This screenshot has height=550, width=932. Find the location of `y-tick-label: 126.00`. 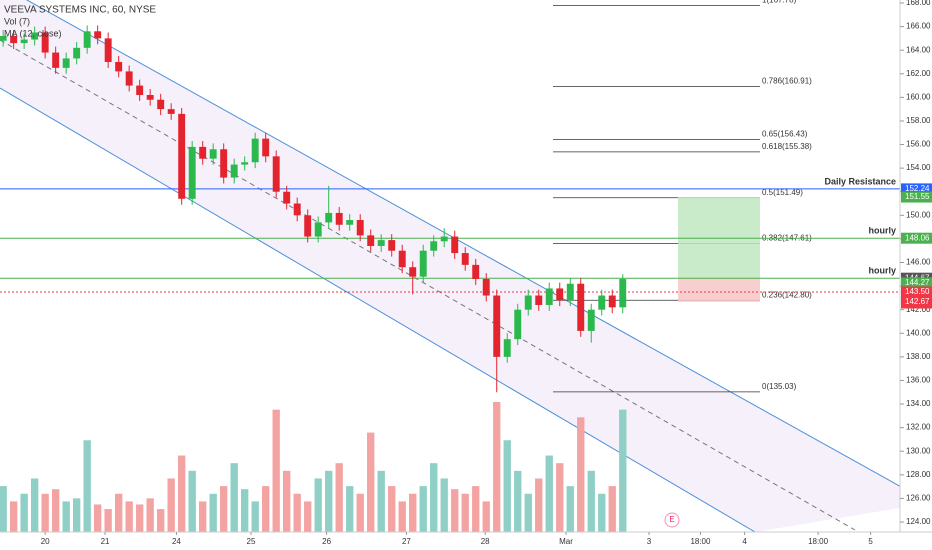

y-tick-label: 126.00 is located at coordinates (918, 498).